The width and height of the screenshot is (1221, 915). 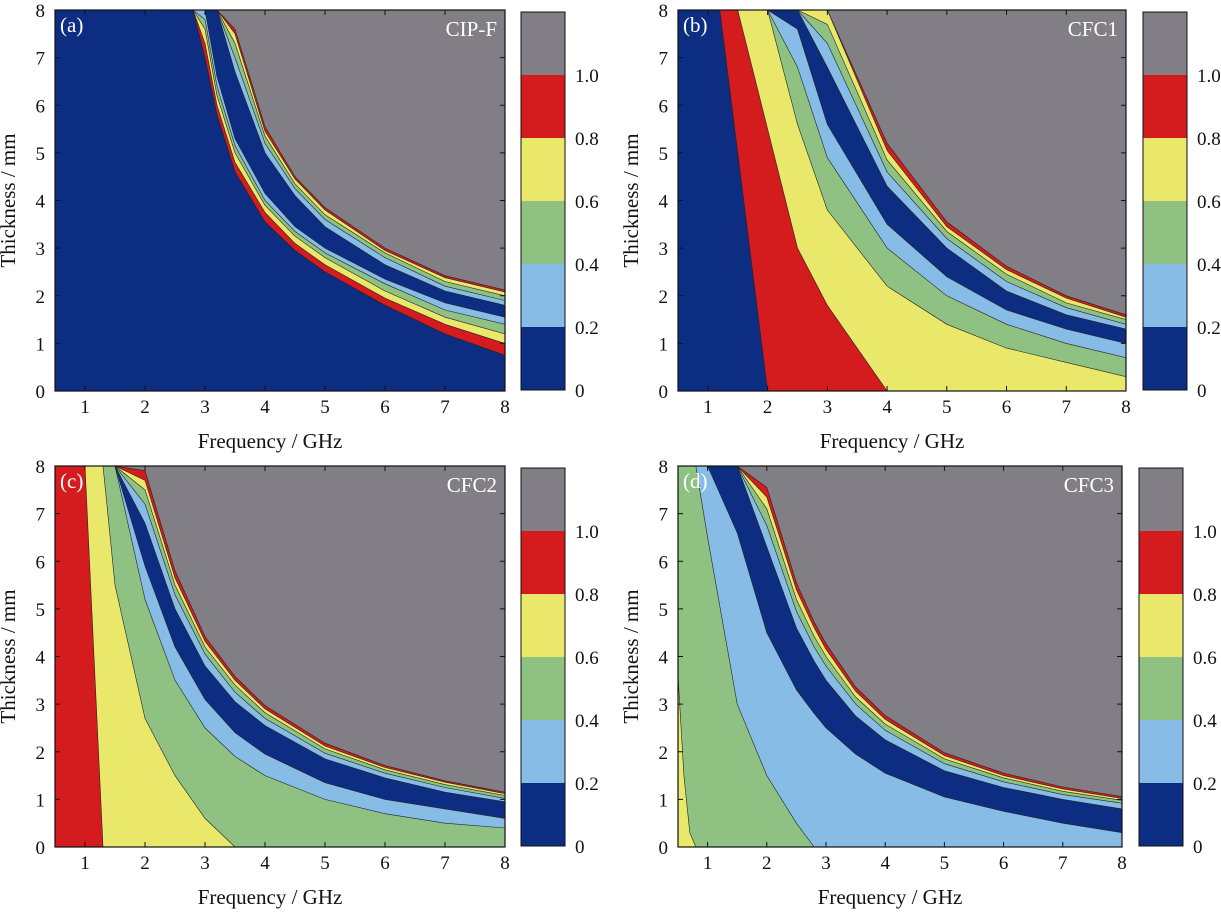 I want to click on colorbar-tick-label: 0, so click(x=1202, y=391).